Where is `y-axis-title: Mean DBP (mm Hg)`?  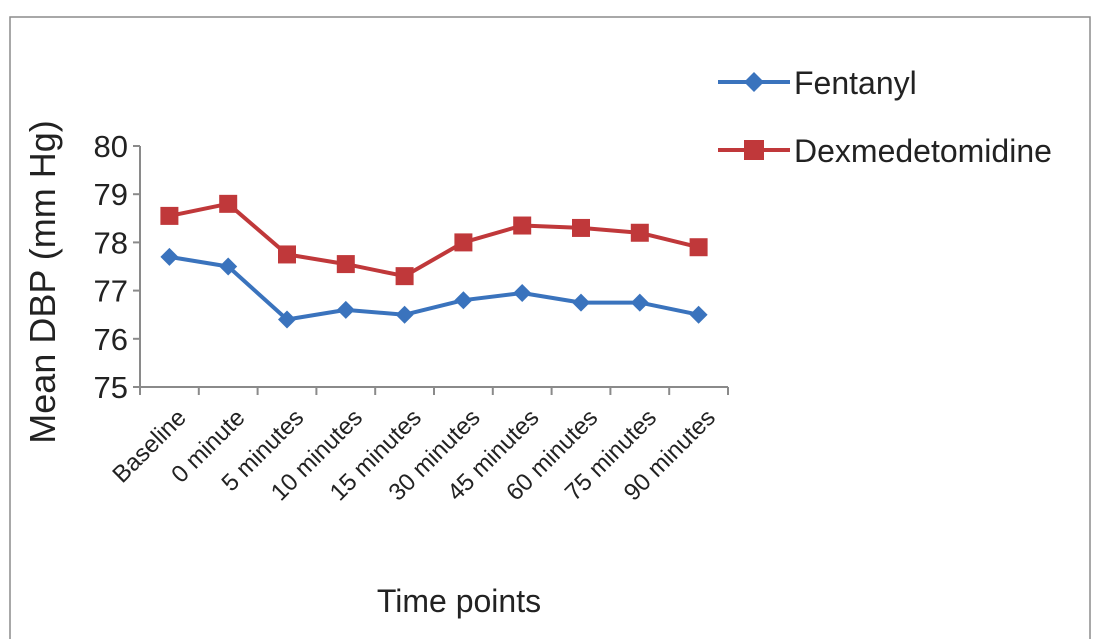 y-axis-title: Mean DBP (mm Hg) is located at coordinates (42, 281).